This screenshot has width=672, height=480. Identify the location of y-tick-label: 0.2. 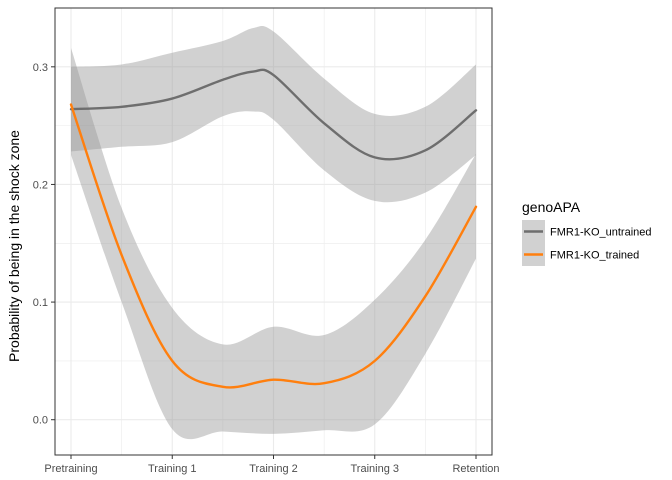
(40, 185).